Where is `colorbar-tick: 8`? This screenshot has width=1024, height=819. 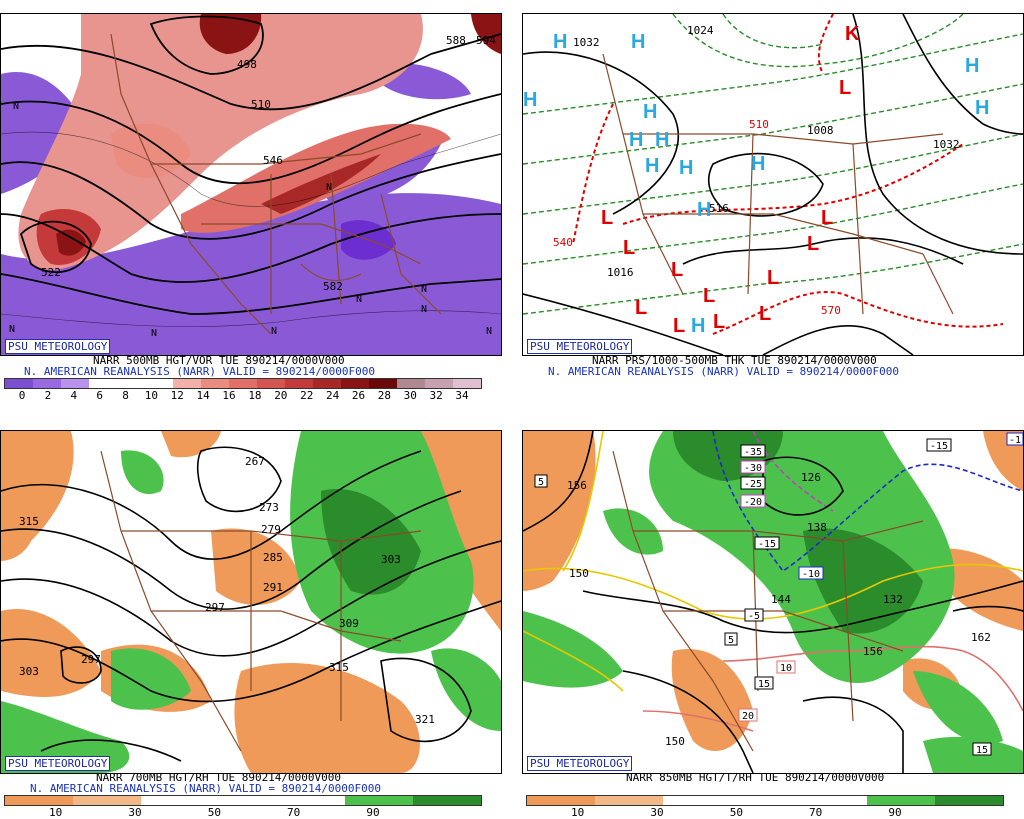 colorbar-tick: 8 is located at coordinates (125, 395).